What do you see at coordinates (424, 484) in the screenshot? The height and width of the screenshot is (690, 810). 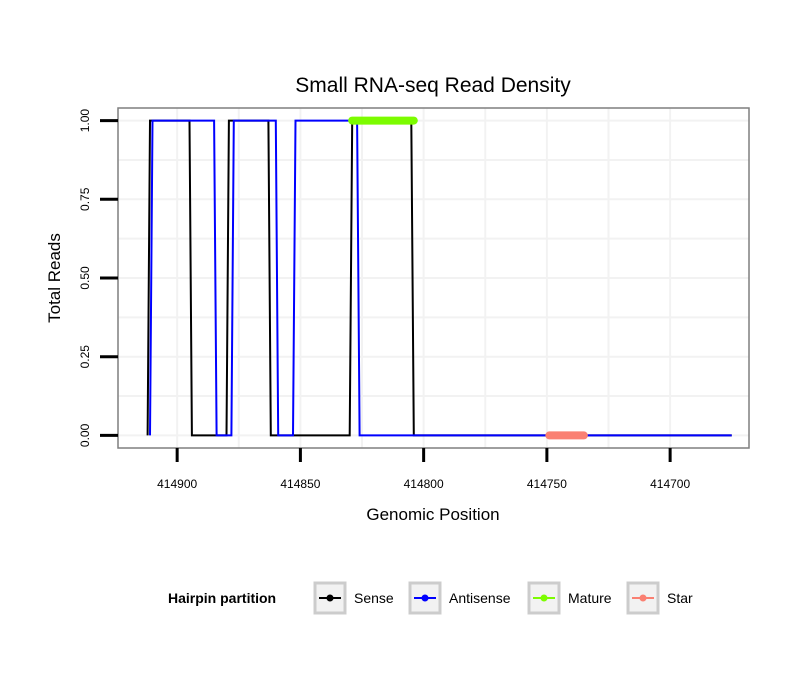 I see `x-tick-label: 414800` at bounding box center [424, 484].